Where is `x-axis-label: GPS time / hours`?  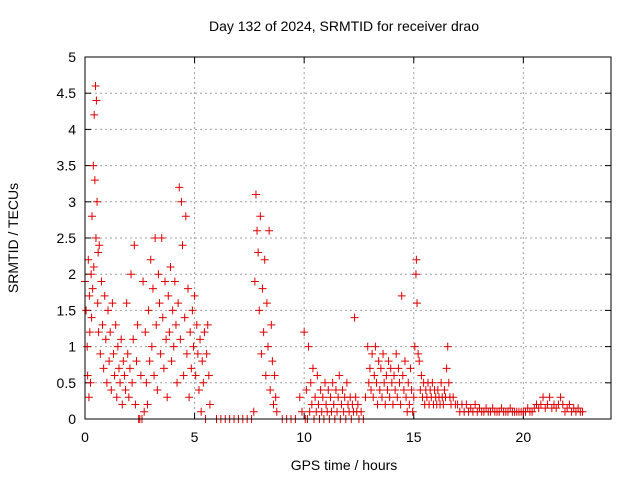
x-axis-label: GPS time / hours is located at coordinates (344, 465).